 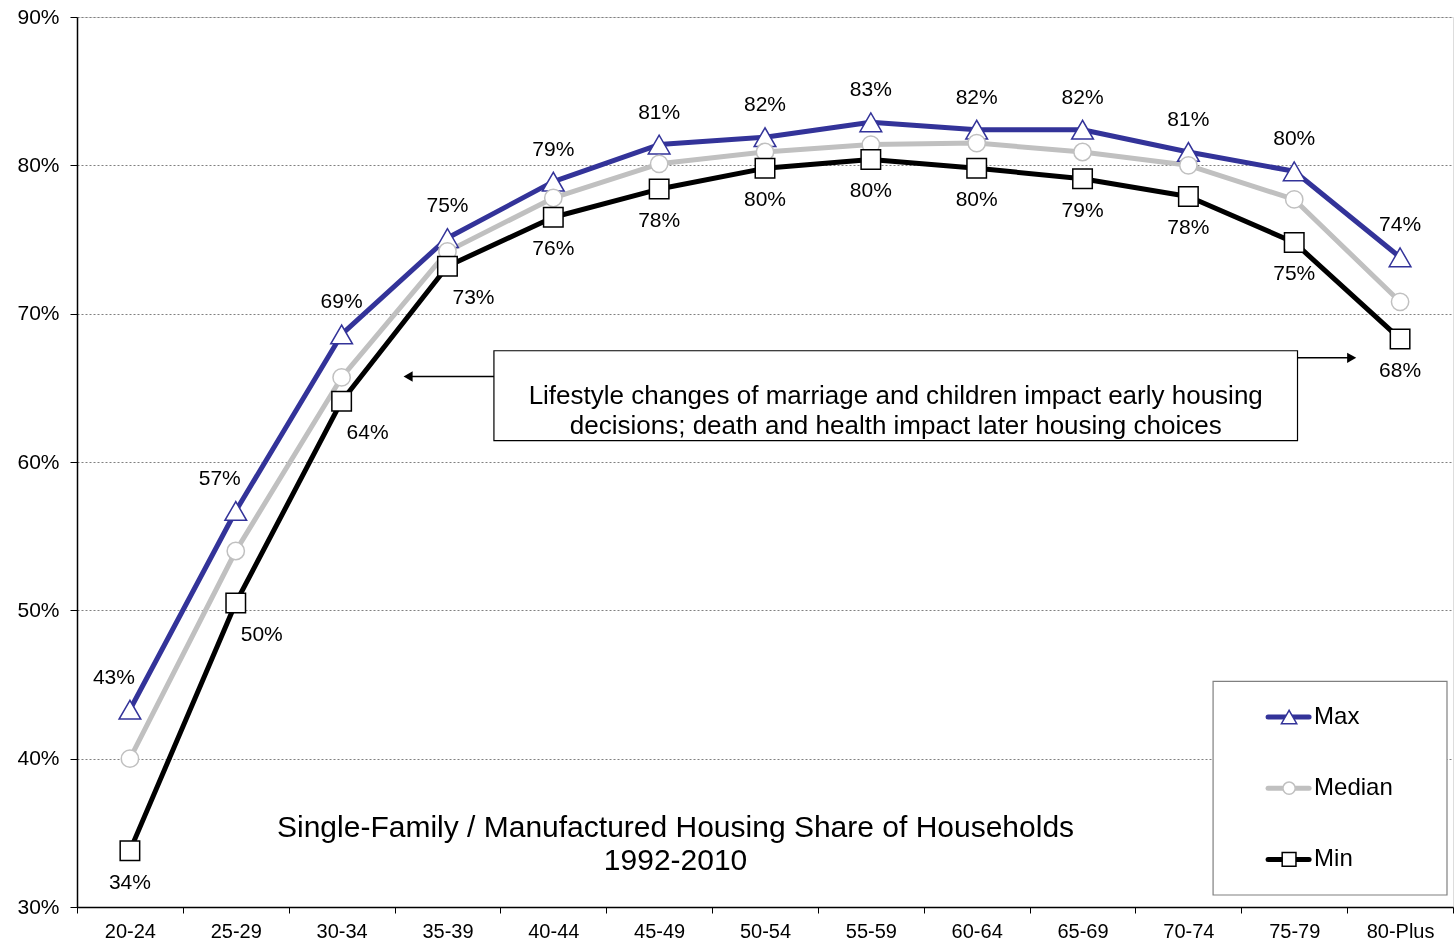 What do you see at coordinates (895, 409) in the screenshot?
I see `annotation: Lifestyle changes of marriage and children impact early housing decisions; death and health impact later housing choices` at bounding box center [895, 409].